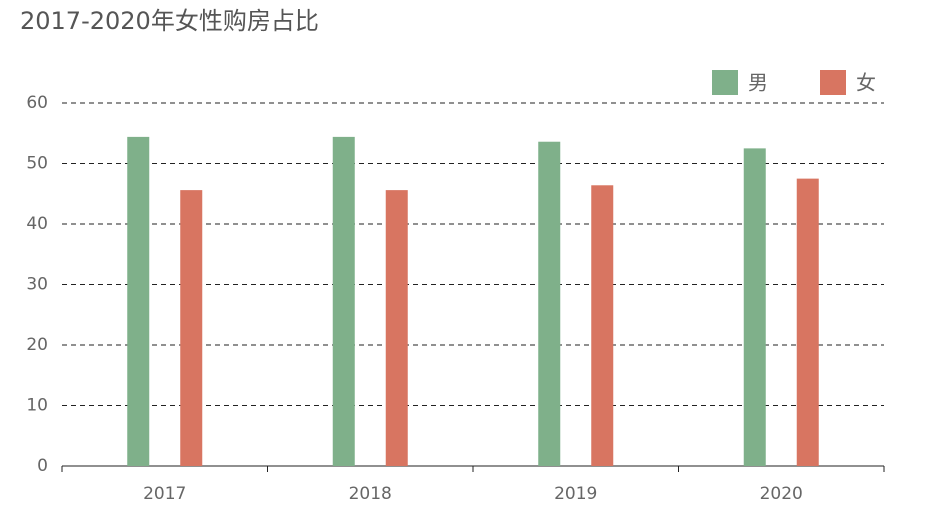  Describe the element at coordinates (37, 164) in the screenshot. I see `y-tick-label: 50` at that location.